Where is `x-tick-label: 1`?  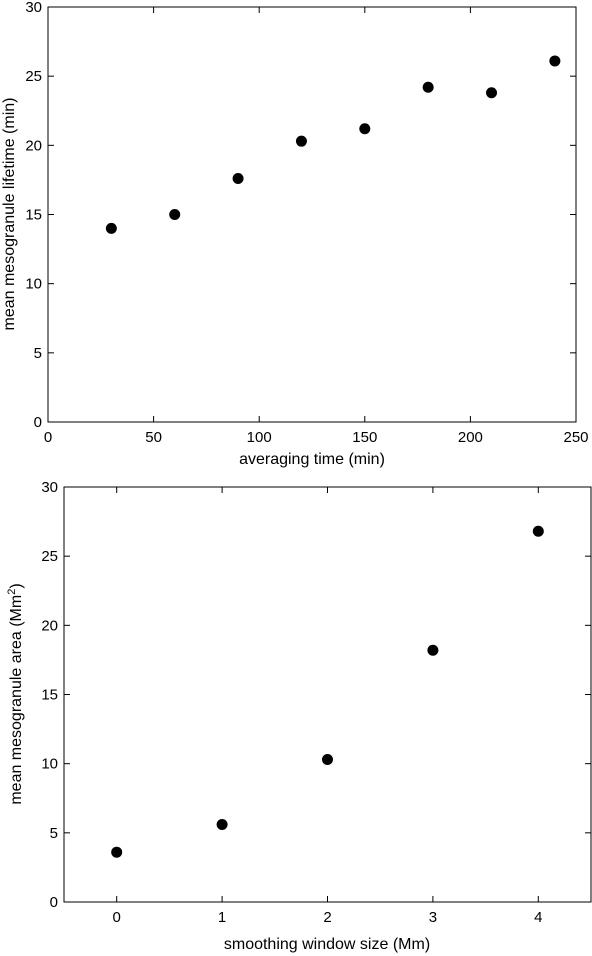 x-tick-label: 1 is located at coordinates (222, 917).